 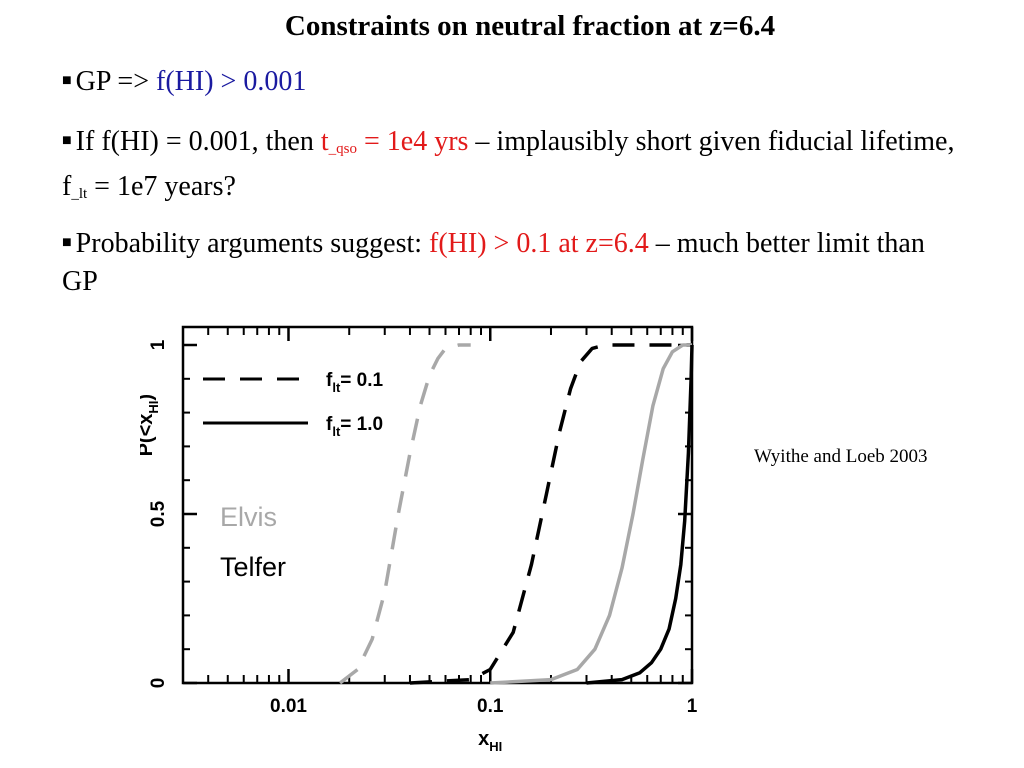 I want to click on annotation-telfer: Telfer, so click(x=253, y=567).